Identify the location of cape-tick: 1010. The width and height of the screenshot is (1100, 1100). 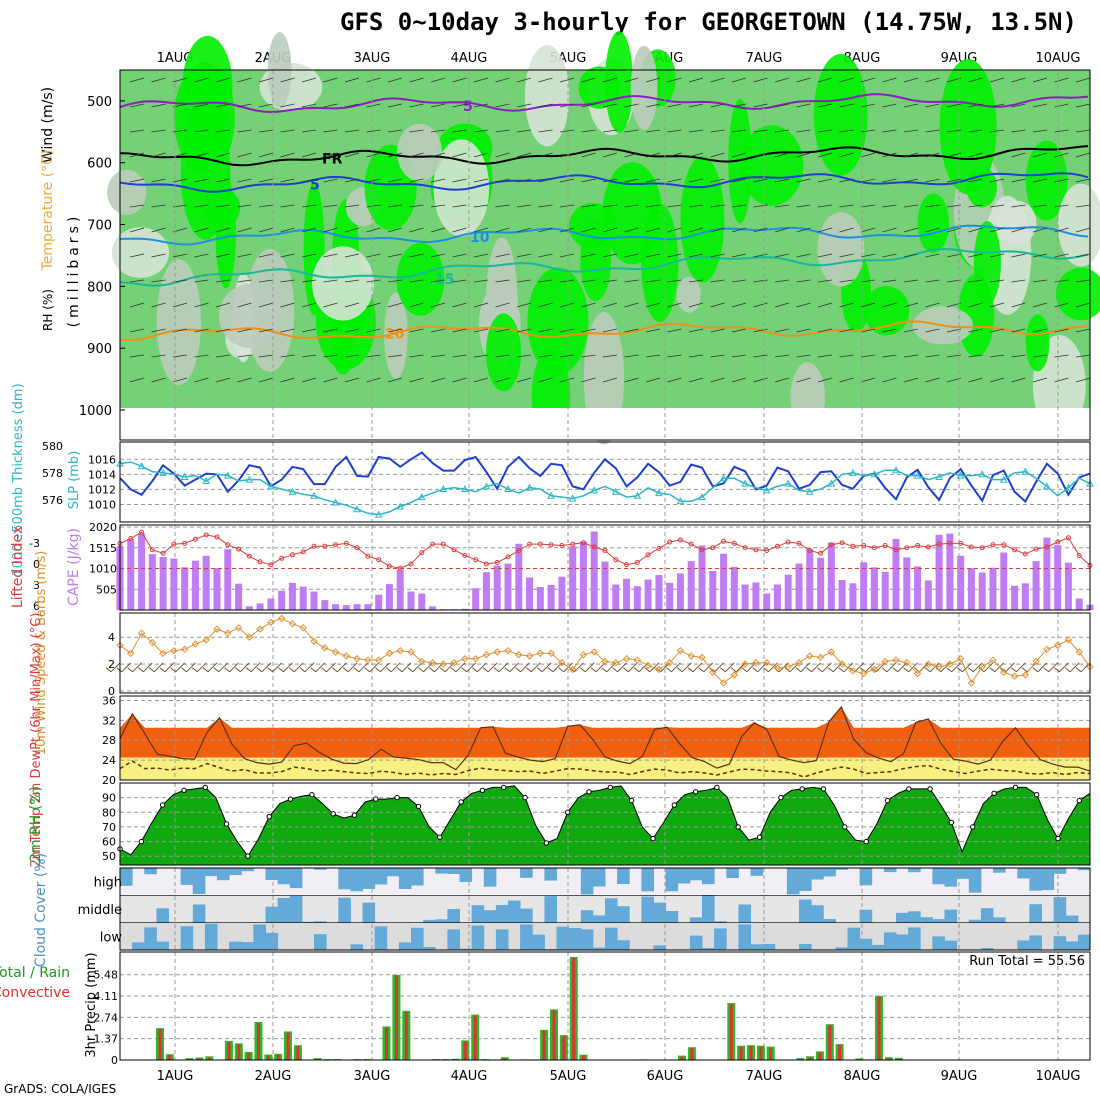
(103, 569).